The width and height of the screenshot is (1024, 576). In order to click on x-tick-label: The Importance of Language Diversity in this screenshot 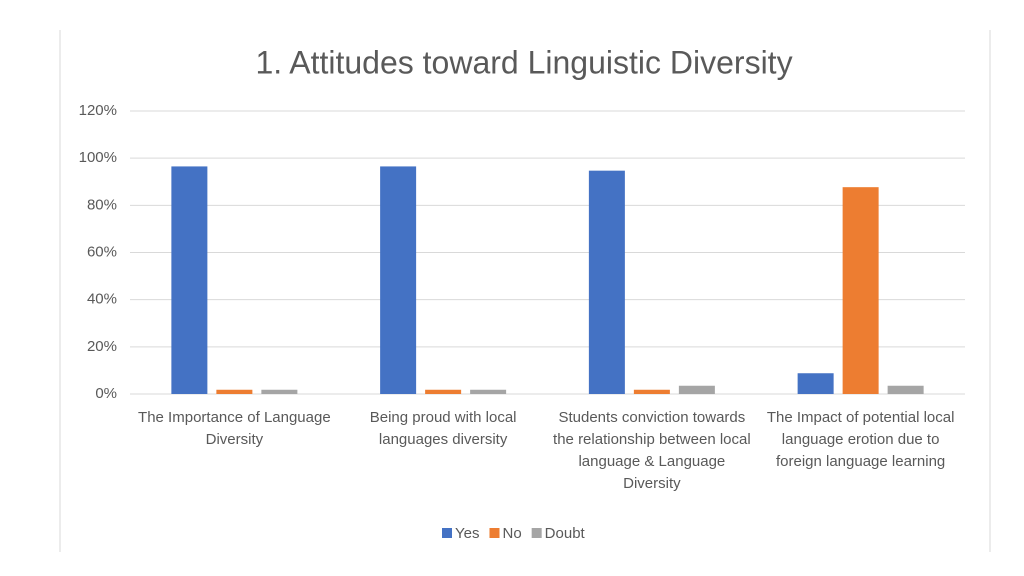, I will do `click(234, 428)`.